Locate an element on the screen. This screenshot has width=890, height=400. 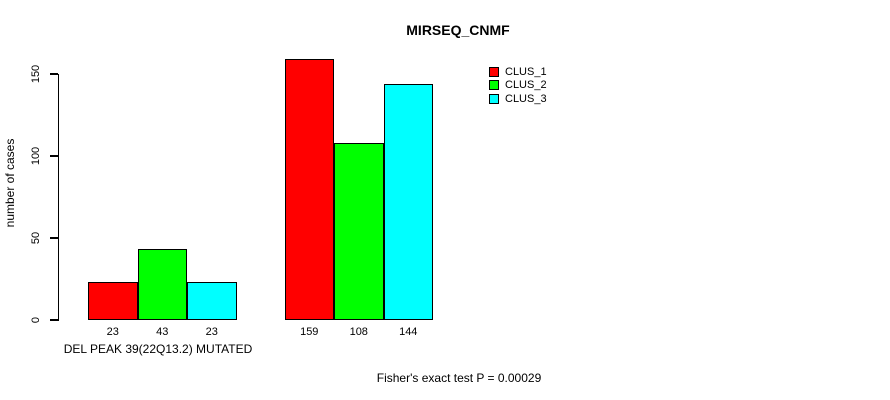
legend-item-clus_2: CLUS_2 is located at coordinates (518, 86).